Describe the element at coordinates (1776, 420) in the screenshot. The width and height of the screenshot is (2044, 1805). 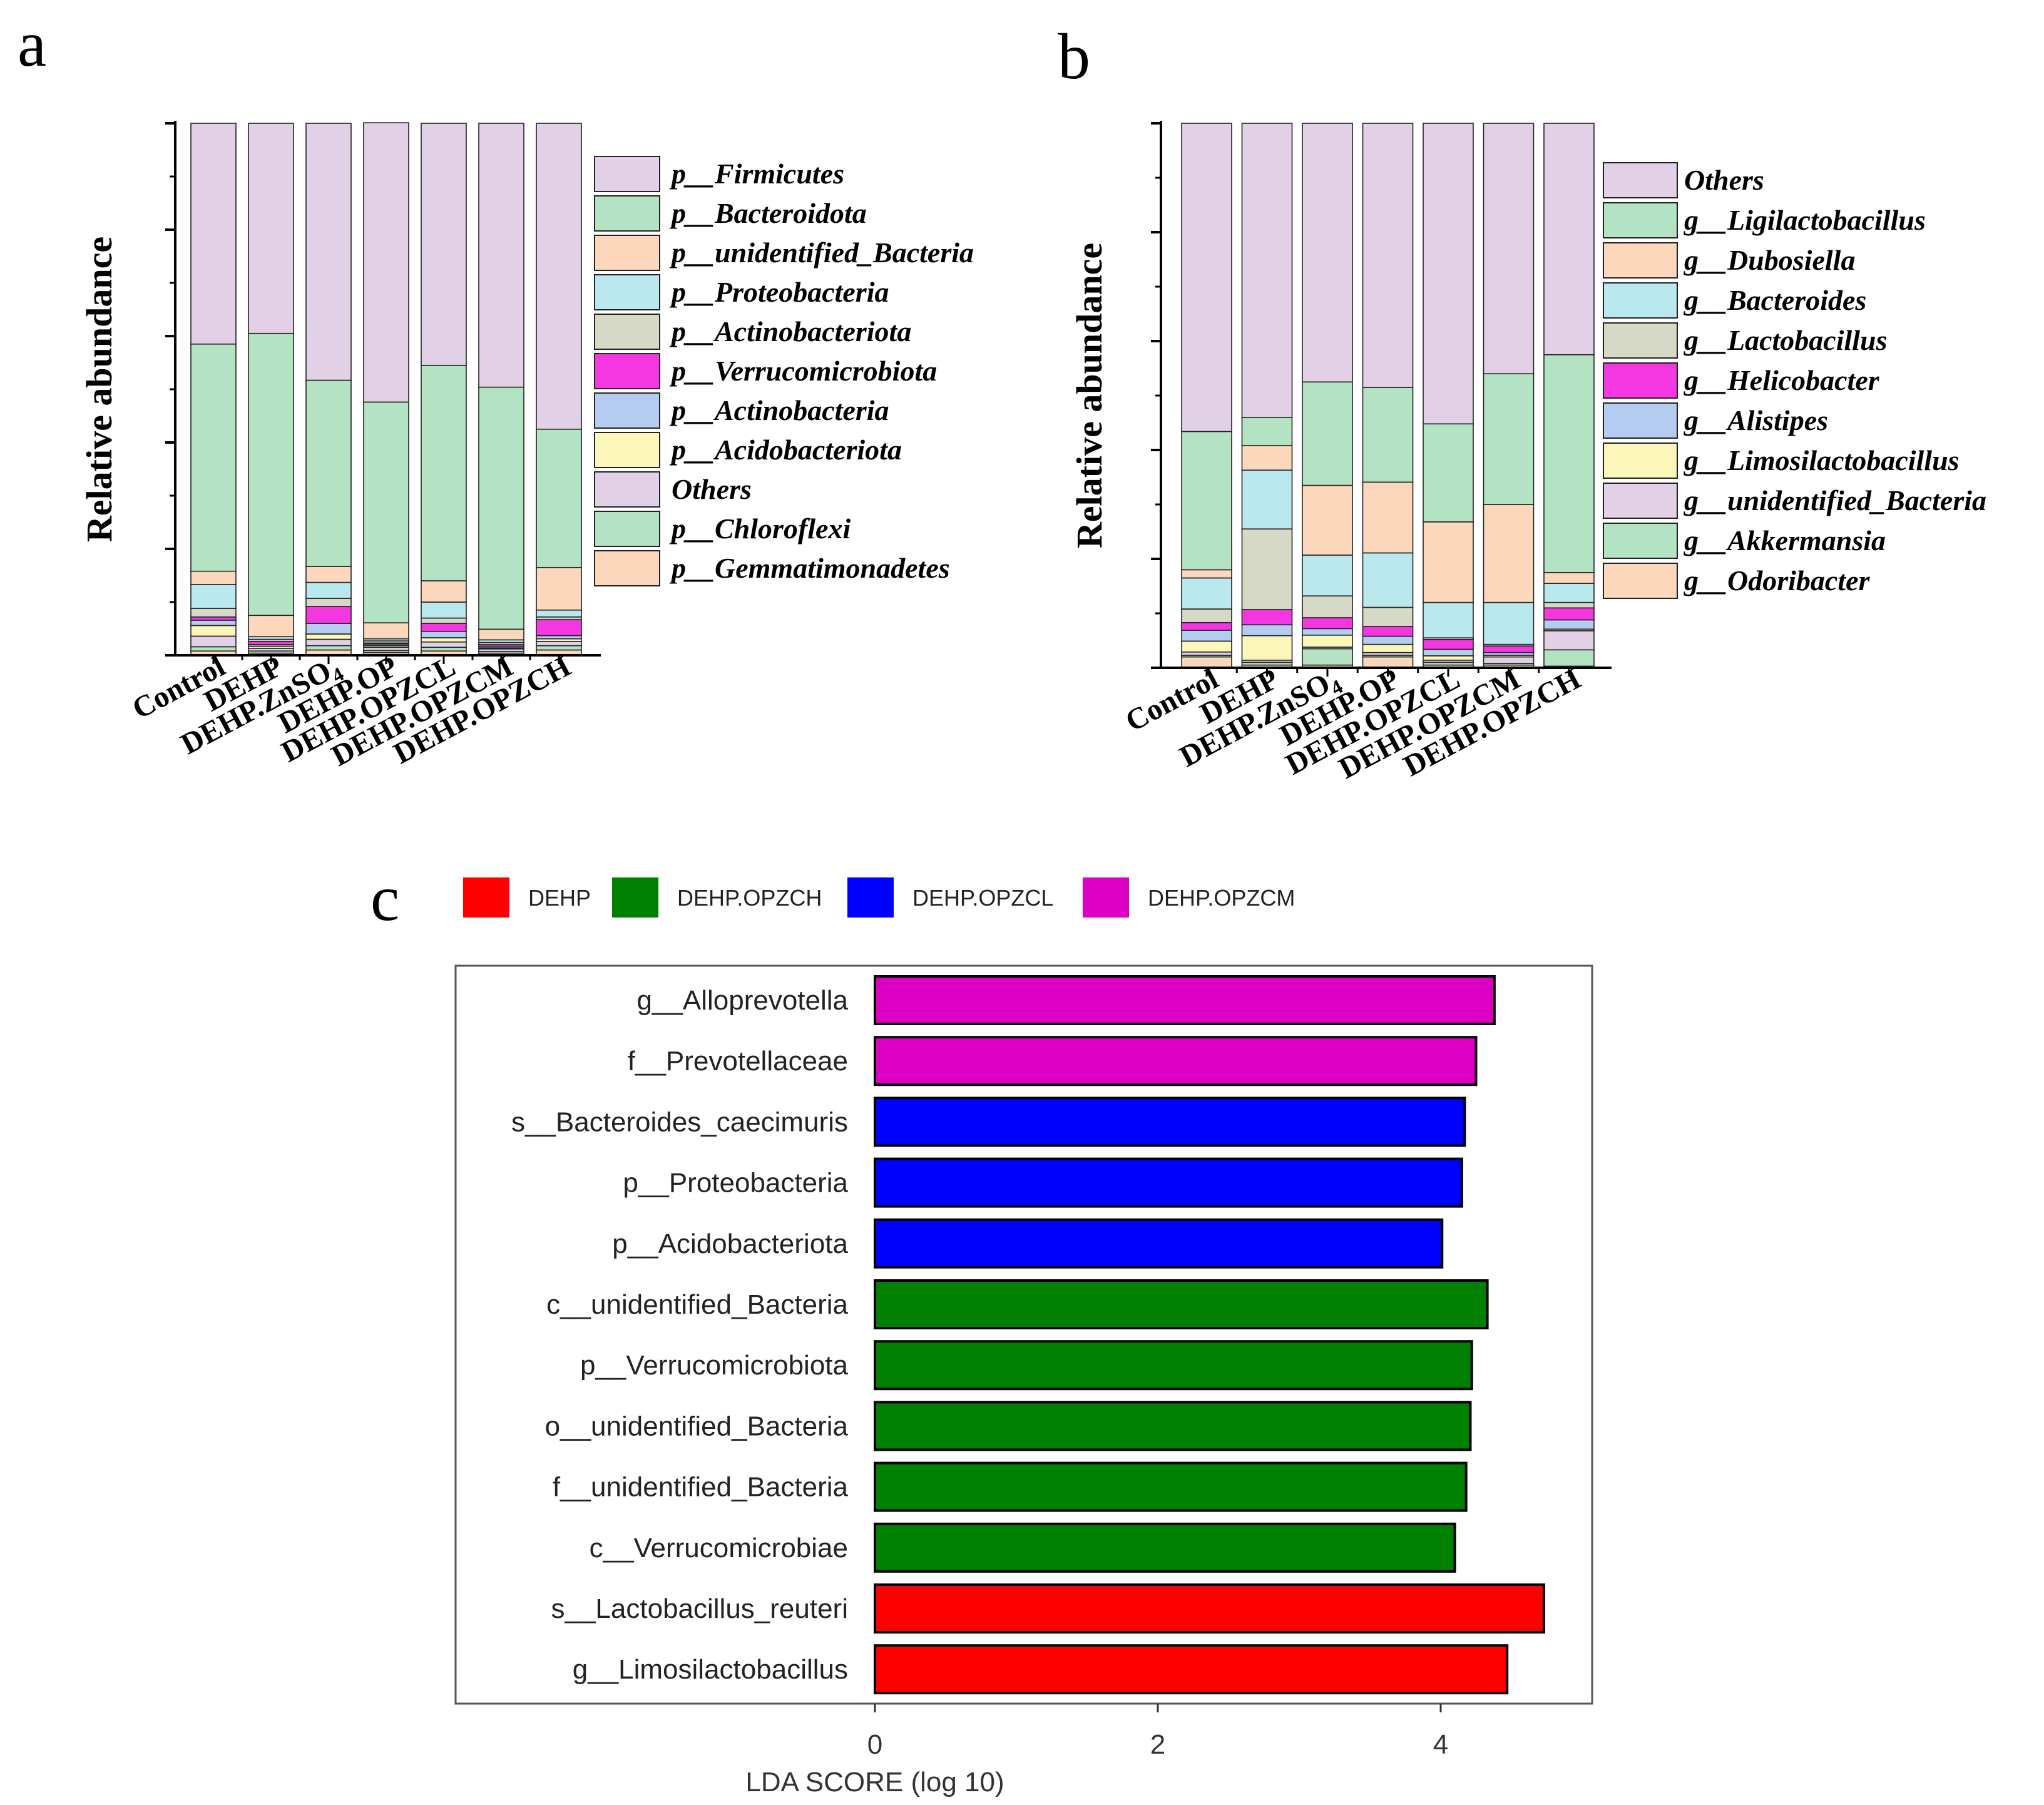
I see `legend-name: Alistipes` at that location.